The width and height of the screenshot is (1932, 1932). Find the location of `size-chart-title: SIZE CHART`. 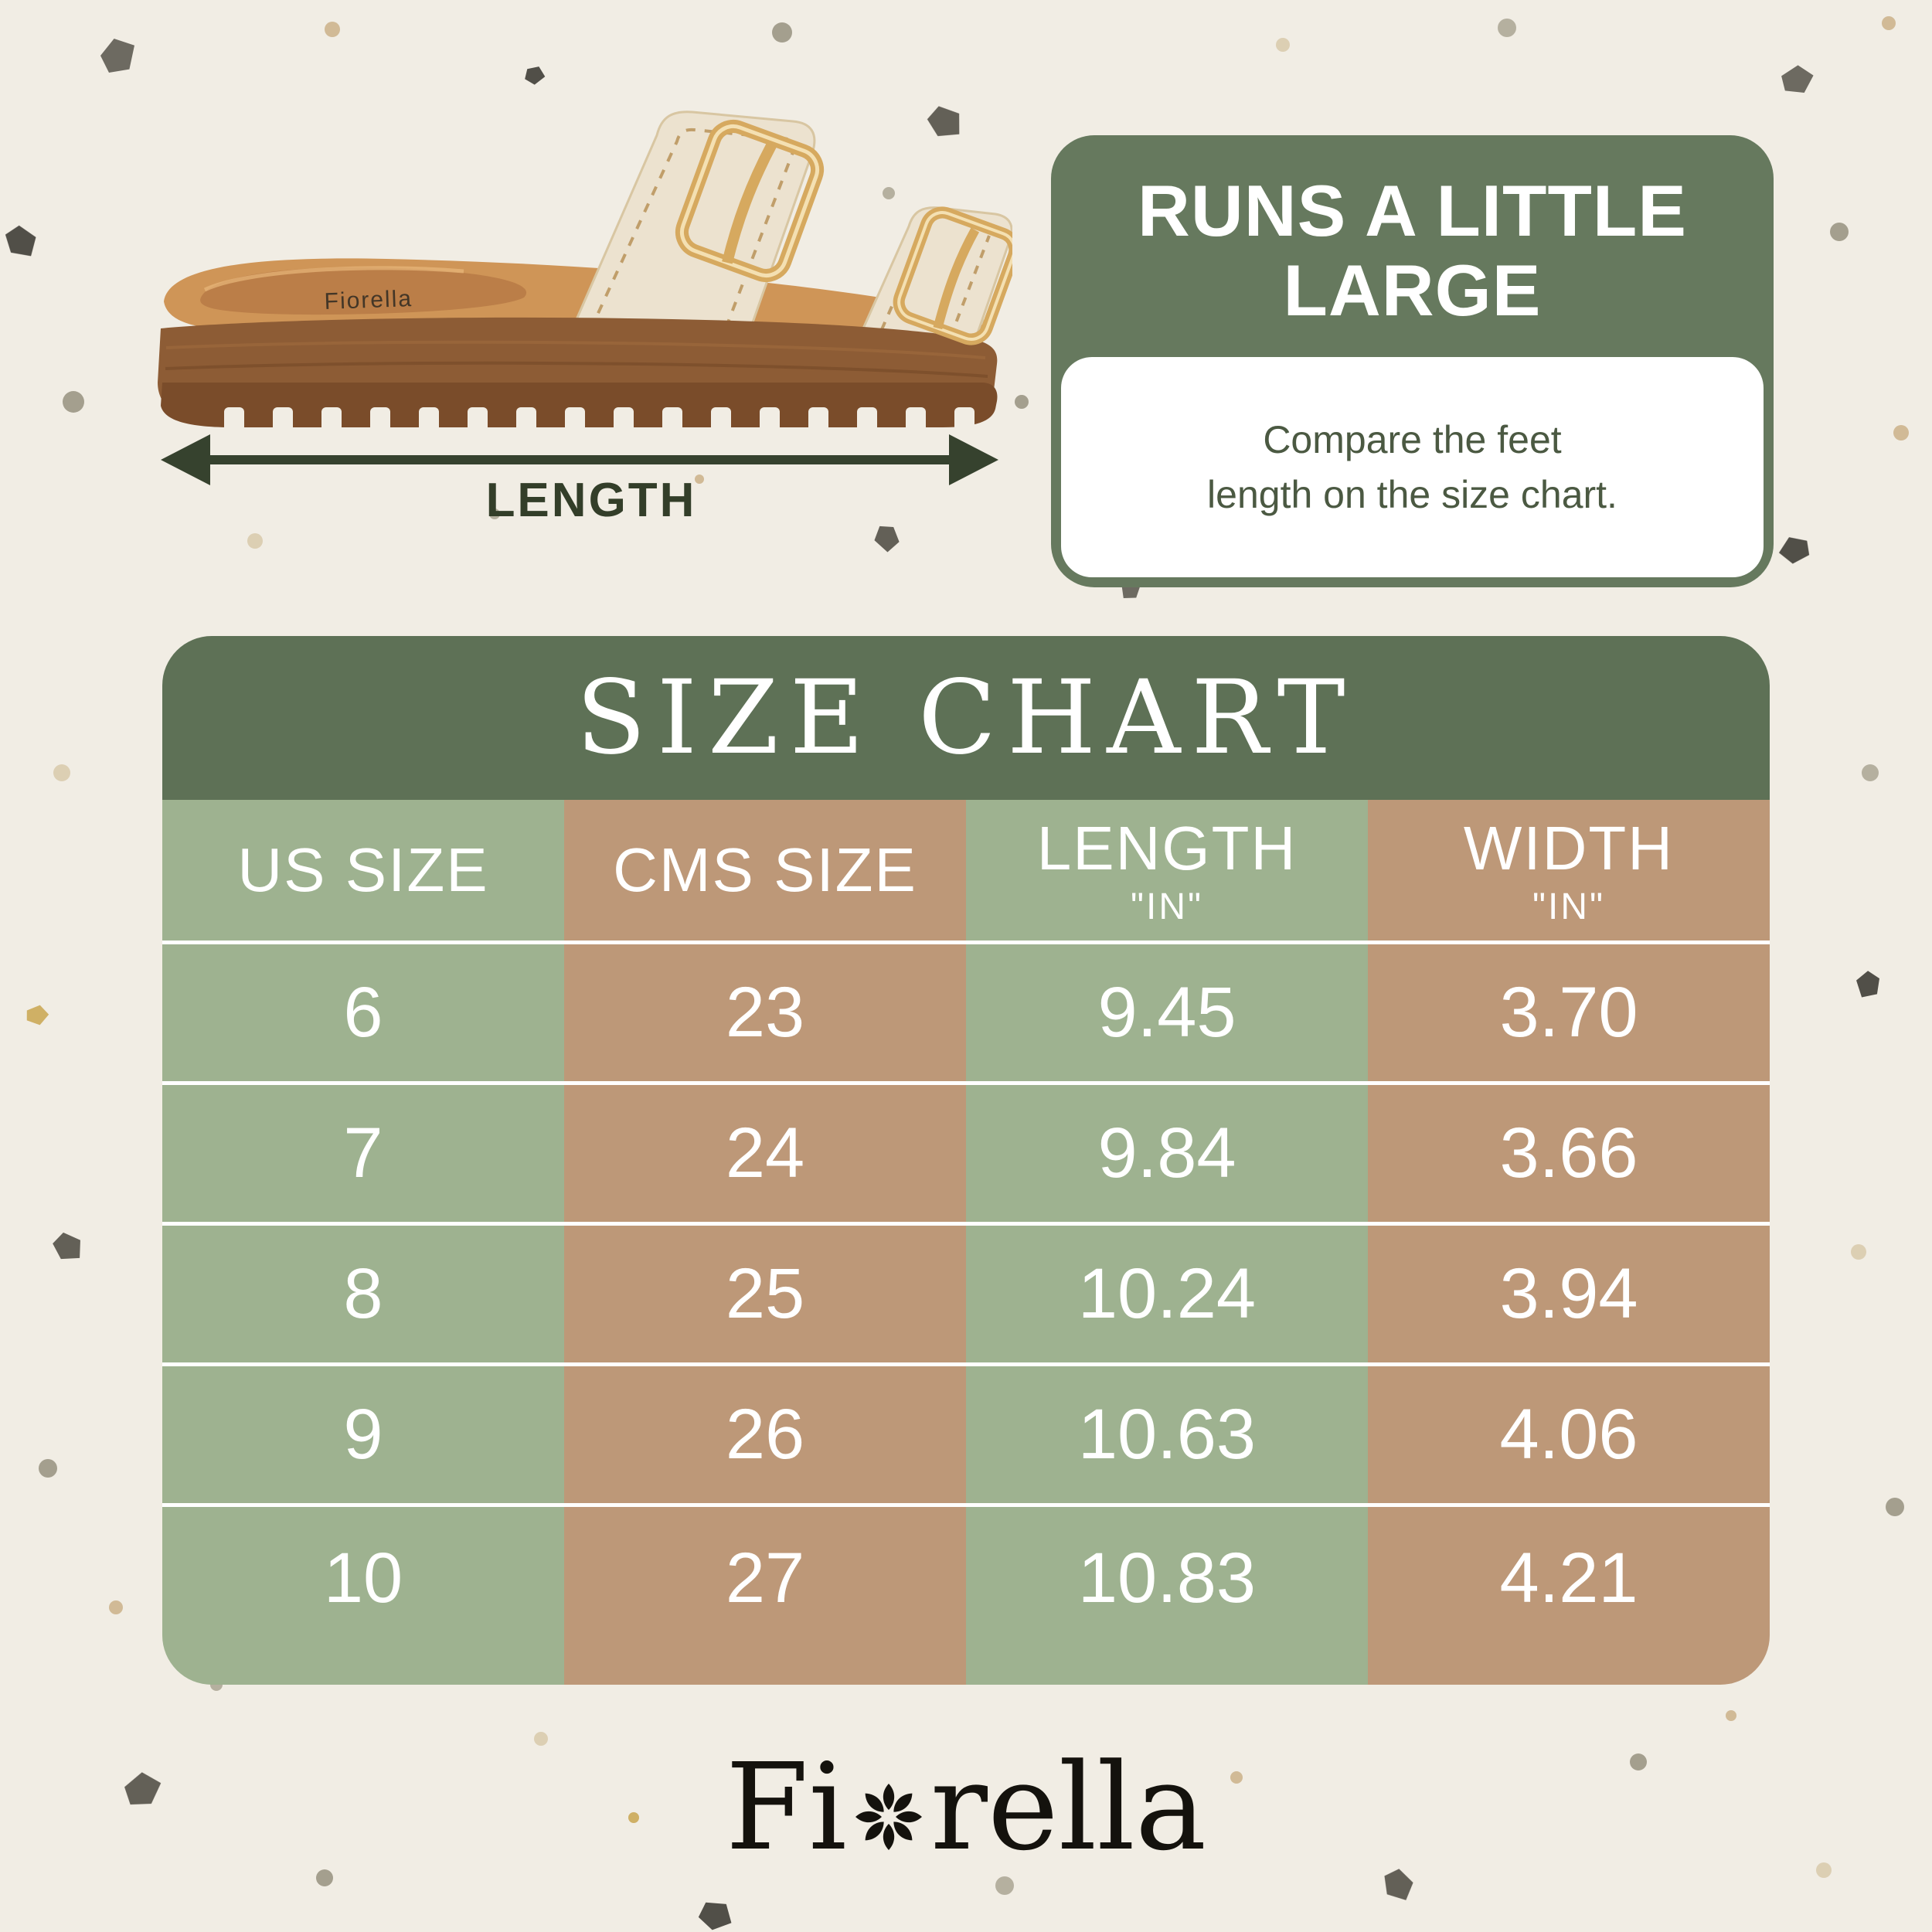

size-chart-title: SIZE CHART is located at coordinates (966, 718).